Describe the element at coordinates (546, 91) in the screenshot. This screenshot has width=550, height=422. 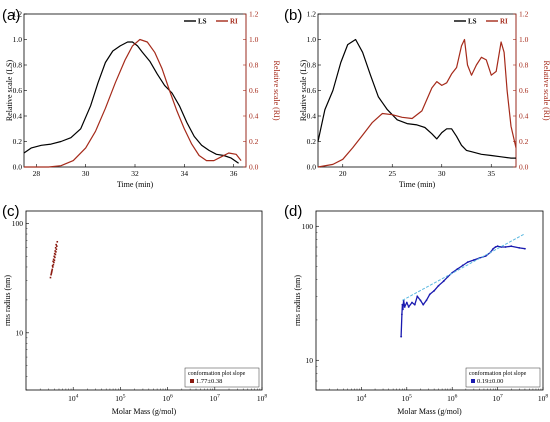
I see `y2-axis-label: Relative scale (RI)` at that location.